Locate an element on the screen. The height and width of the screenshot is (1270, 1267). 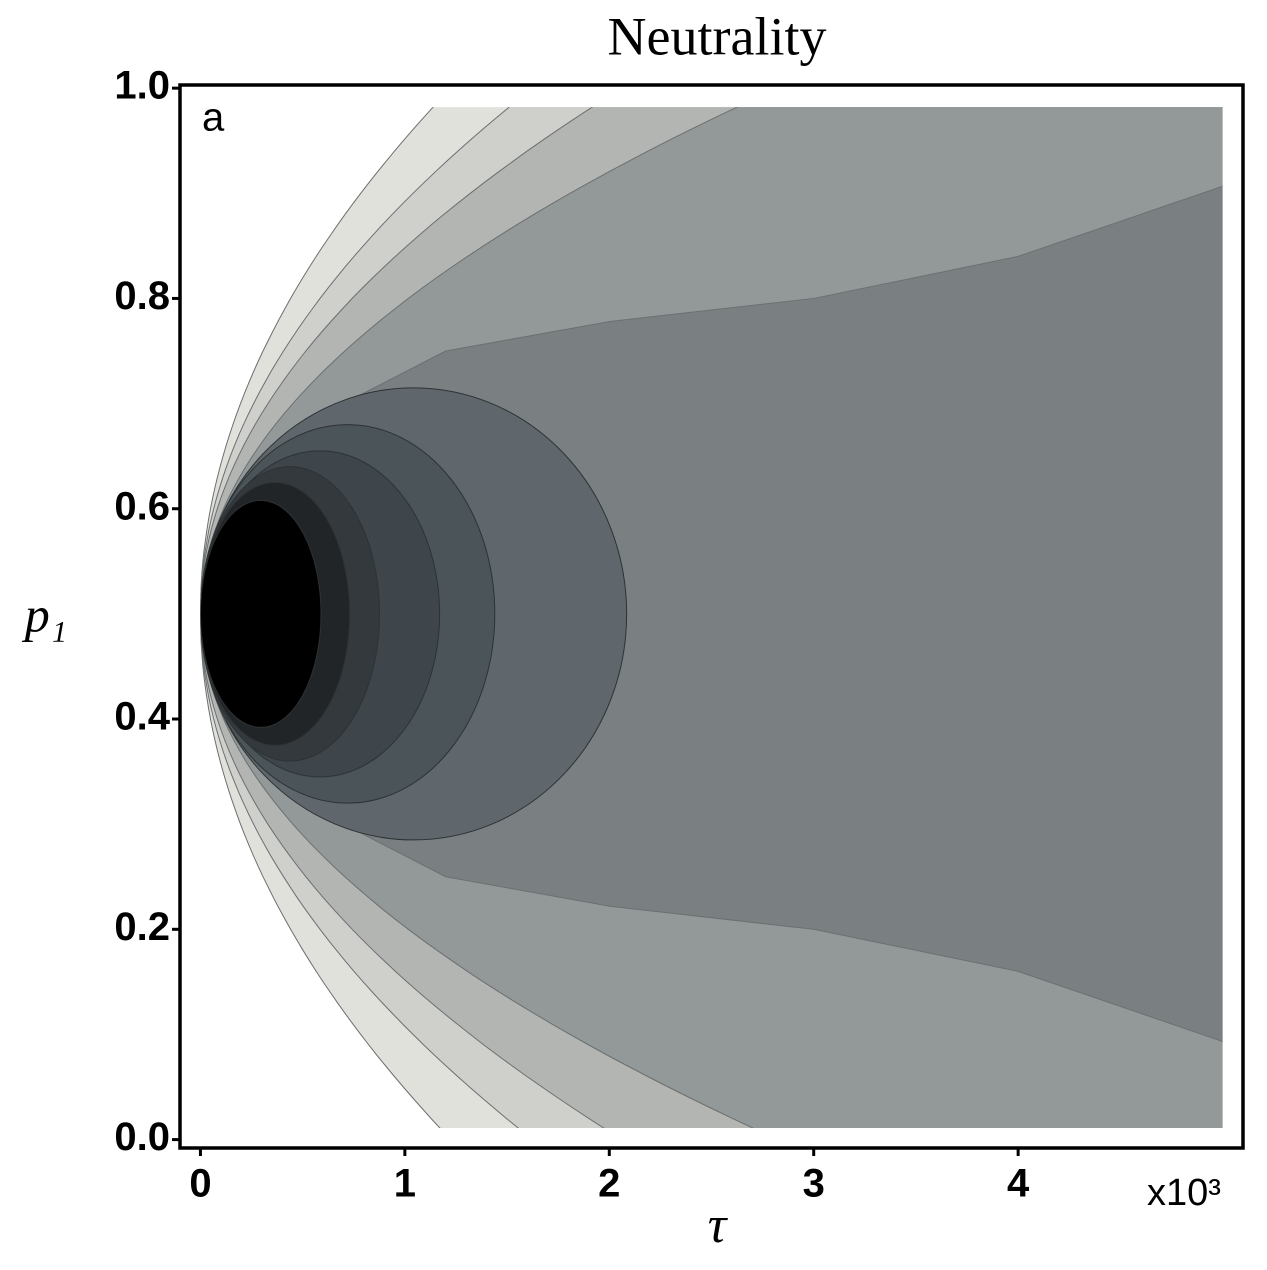
y-tick-label: 0.2 is located at coordinates (142, 927).